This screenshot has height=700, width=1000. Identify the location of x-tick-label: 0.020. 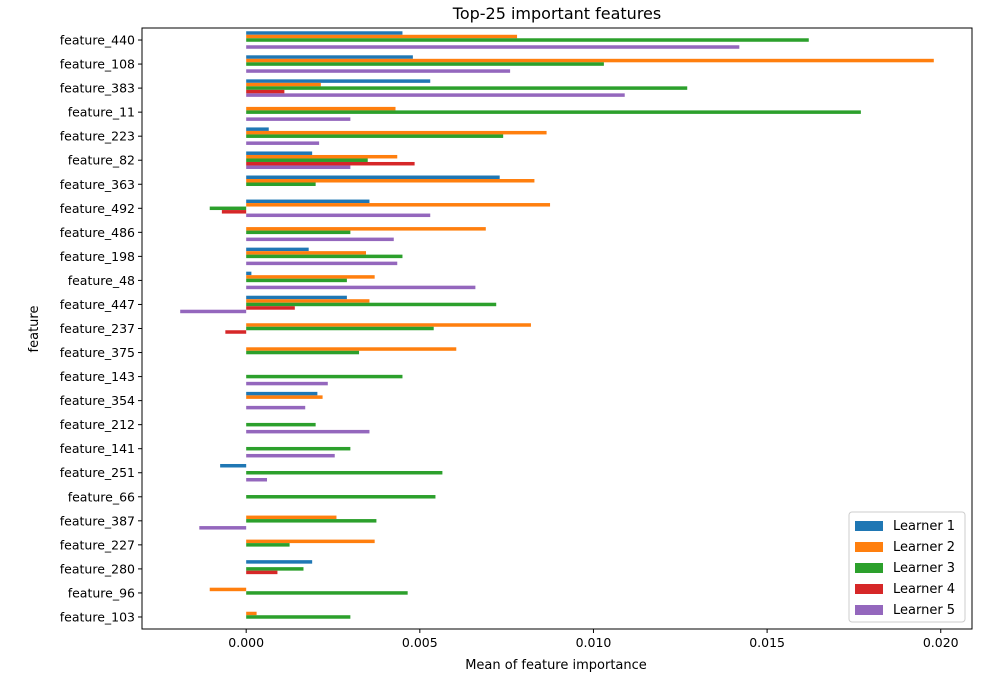
(941, 642).